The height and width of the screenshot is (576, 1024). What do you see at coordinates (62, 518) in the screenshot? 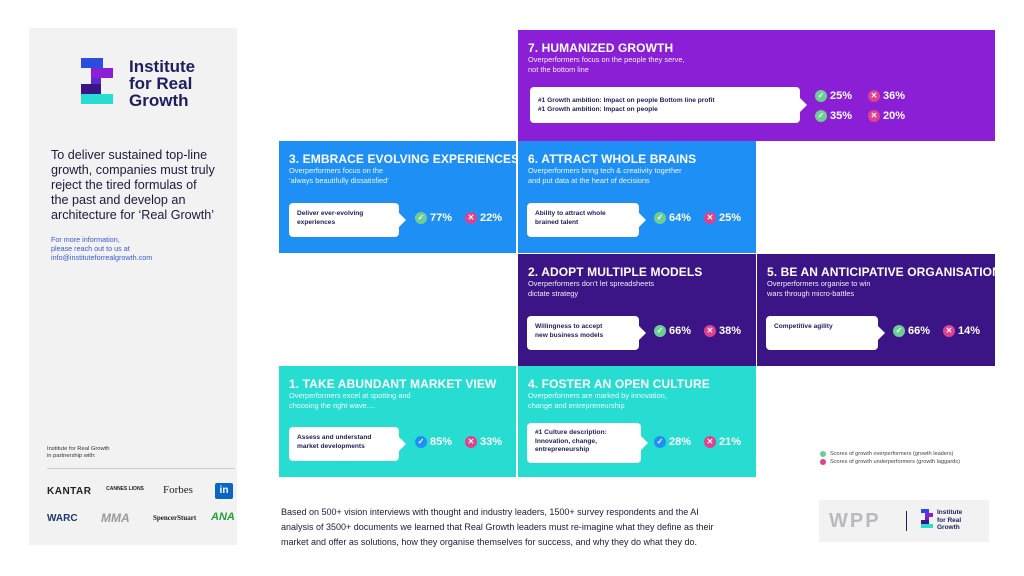
I see `partner-logo-warc: WARC` at bounding box center [62, 518].